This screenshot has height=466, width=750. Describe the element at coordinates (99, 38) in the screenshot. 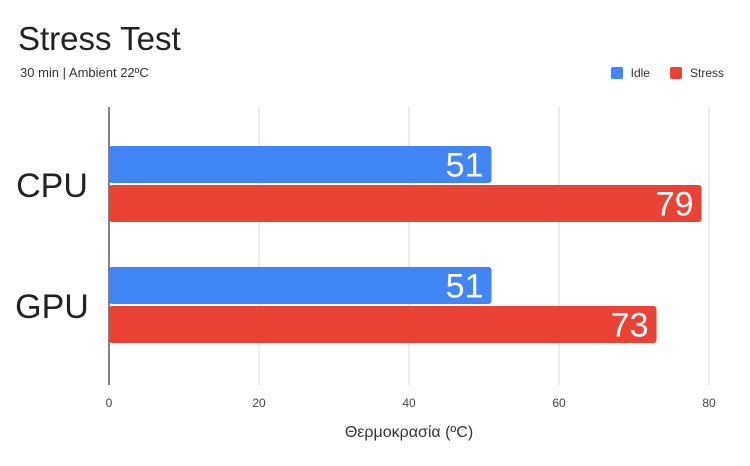

I see `chart-title: Stress Test` at that location.